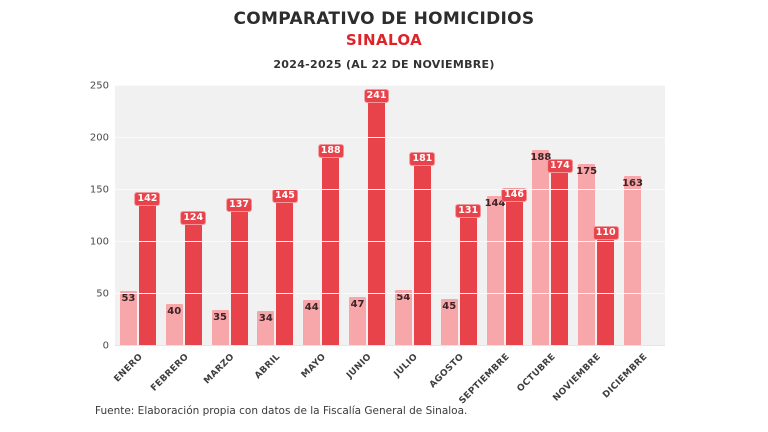  What do you see at coordinates (403, 297) in the screenshot?
I see `value-label-2024-julio: 54` at bounding box center [403, 297].